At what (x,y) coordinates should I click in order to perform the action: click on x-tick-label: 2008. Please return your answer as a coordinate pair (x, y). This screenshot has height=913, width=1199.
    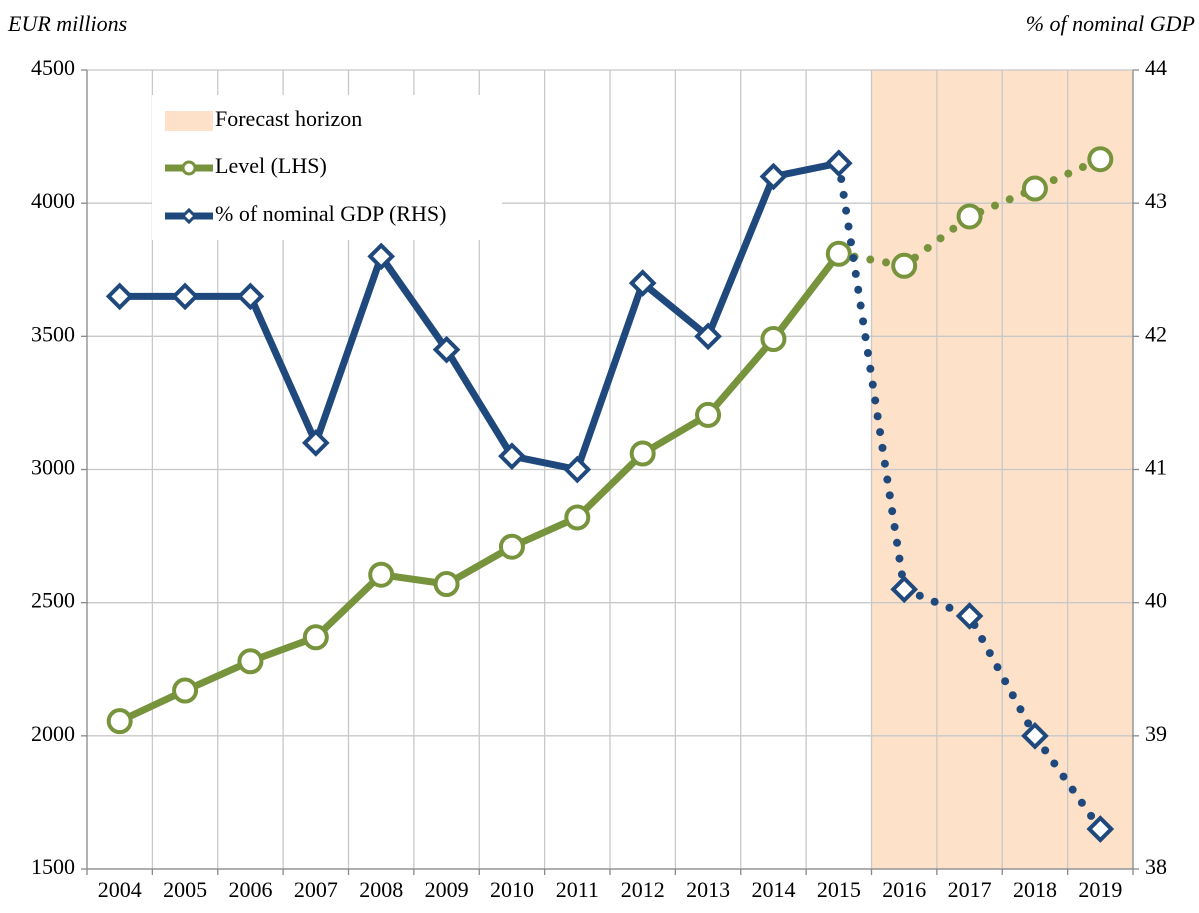
    Looking at the image, I should click on (381, 889).